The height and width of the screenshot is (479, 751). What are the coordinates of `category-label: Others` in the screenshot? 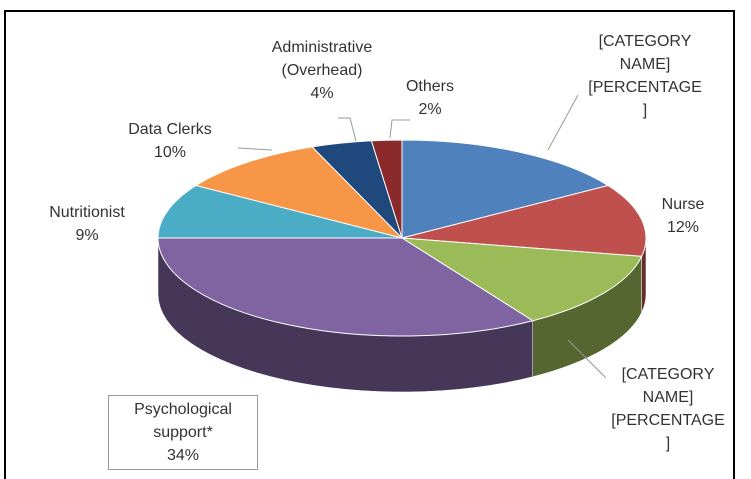 It's located at (429, 86).